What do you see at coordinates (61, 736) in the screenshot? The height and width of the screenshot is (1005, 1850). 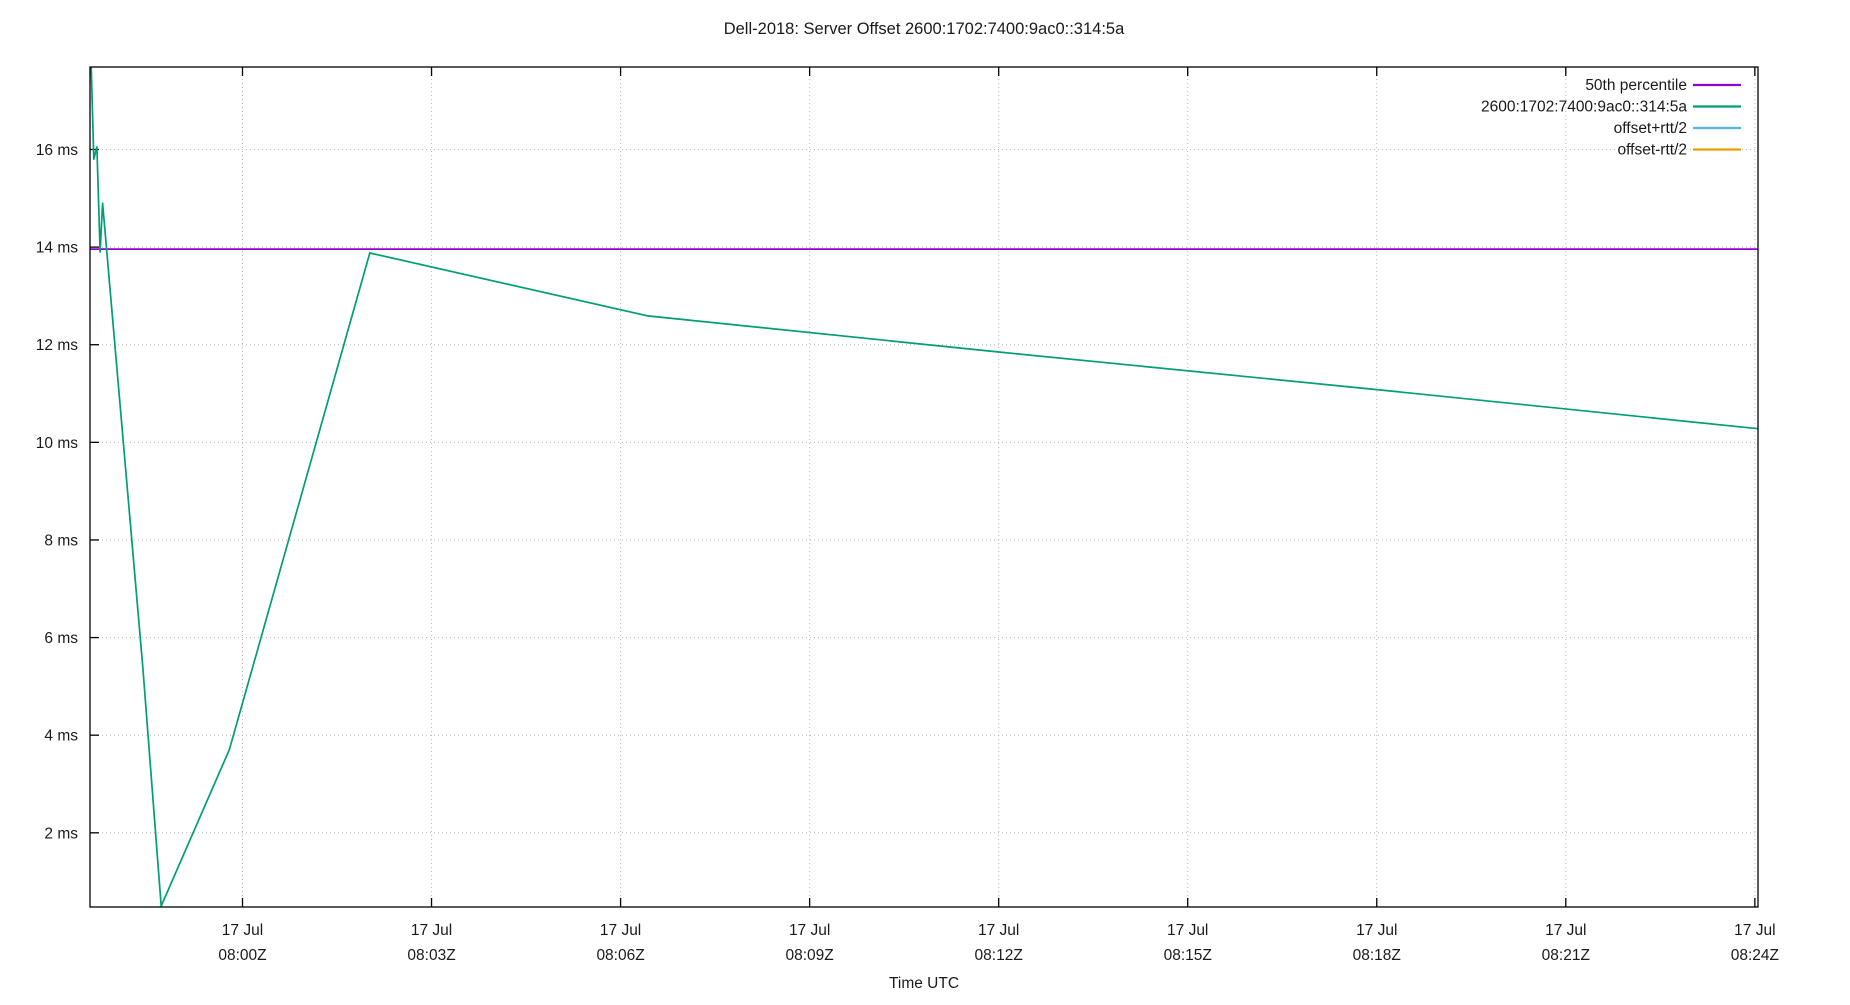 I see `y-tick-label: 4 ms` at bounding box center [61, 736].